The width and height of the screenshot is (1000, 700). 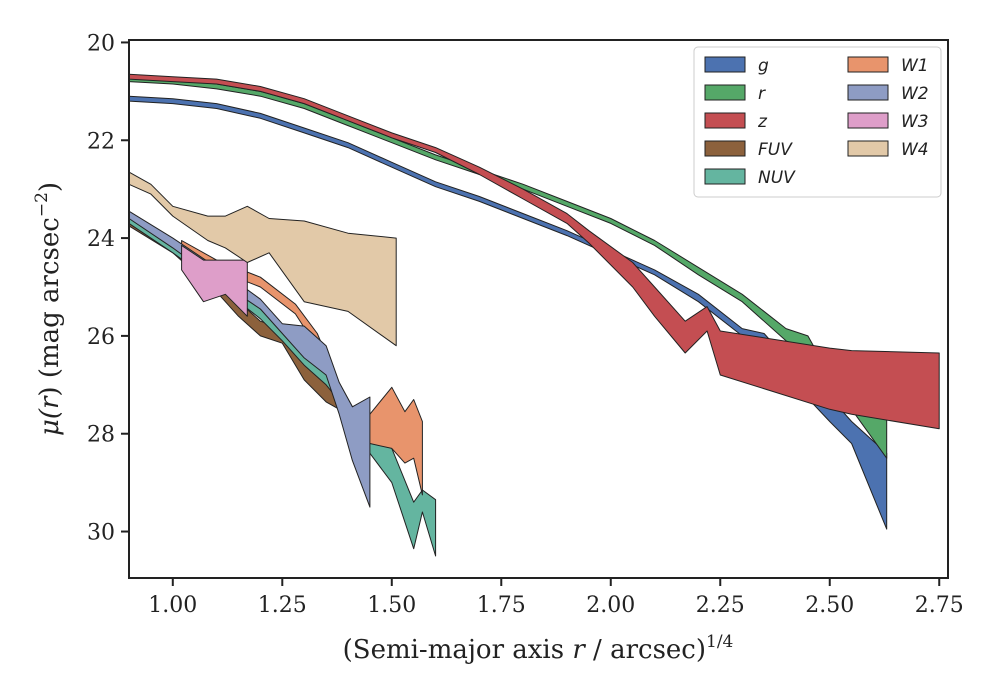 I want to click on y-axis-title-var: r, so click(x=50, y=402).